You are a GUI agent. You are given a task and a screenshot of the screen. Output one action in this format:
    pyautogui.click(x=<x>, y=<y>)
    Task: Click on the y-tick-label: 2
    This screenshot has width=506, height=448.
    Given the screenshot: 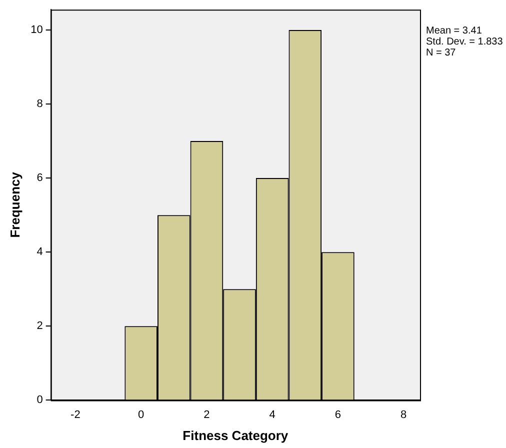 What is the action you would take?
    pyautogui.click(x=39, y=326)
    